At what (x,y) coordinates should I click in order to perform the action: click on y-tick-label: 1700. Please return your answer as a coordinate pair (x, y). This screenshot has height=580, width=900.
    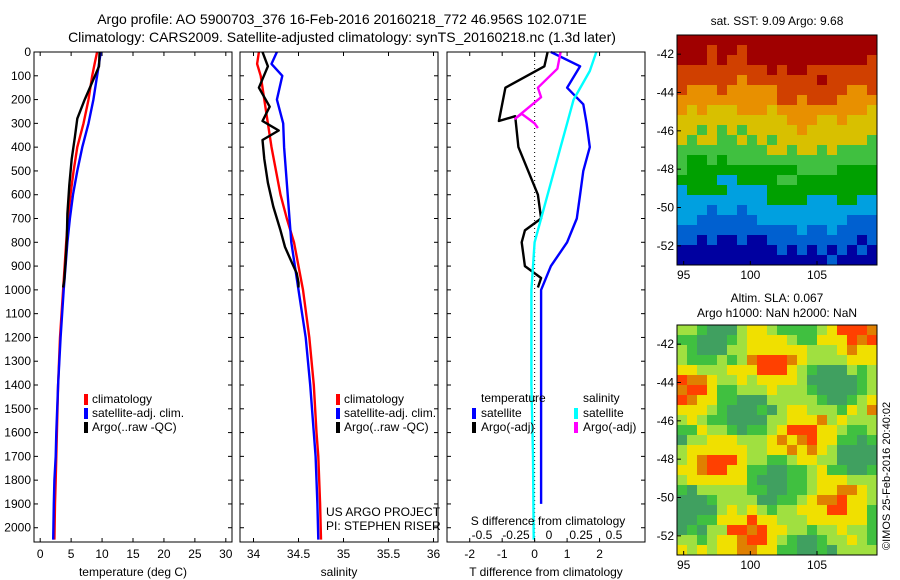
    Looking at the image, I should click on (17, 456).